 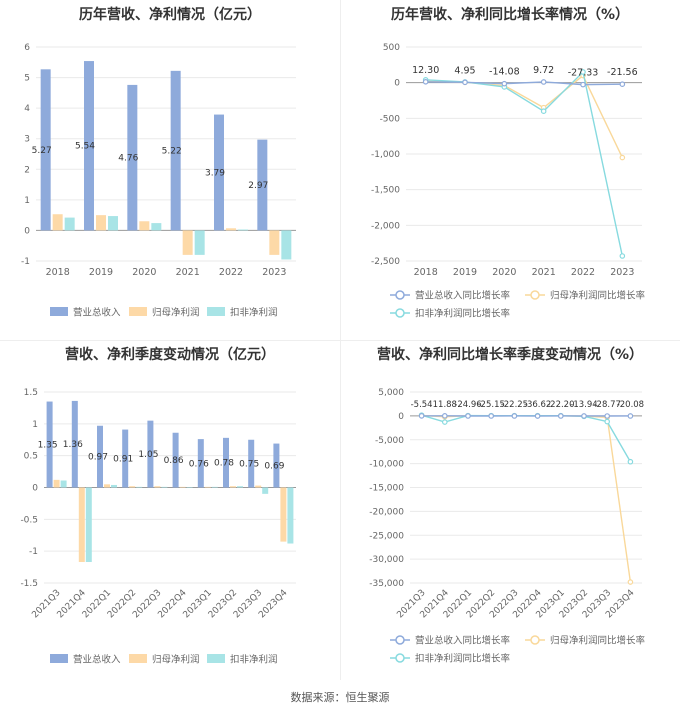 What do you see at coordinates (465, 272) in the screenshot?
I see `x-tick-label: 2019` at bounding box center [465, 272].